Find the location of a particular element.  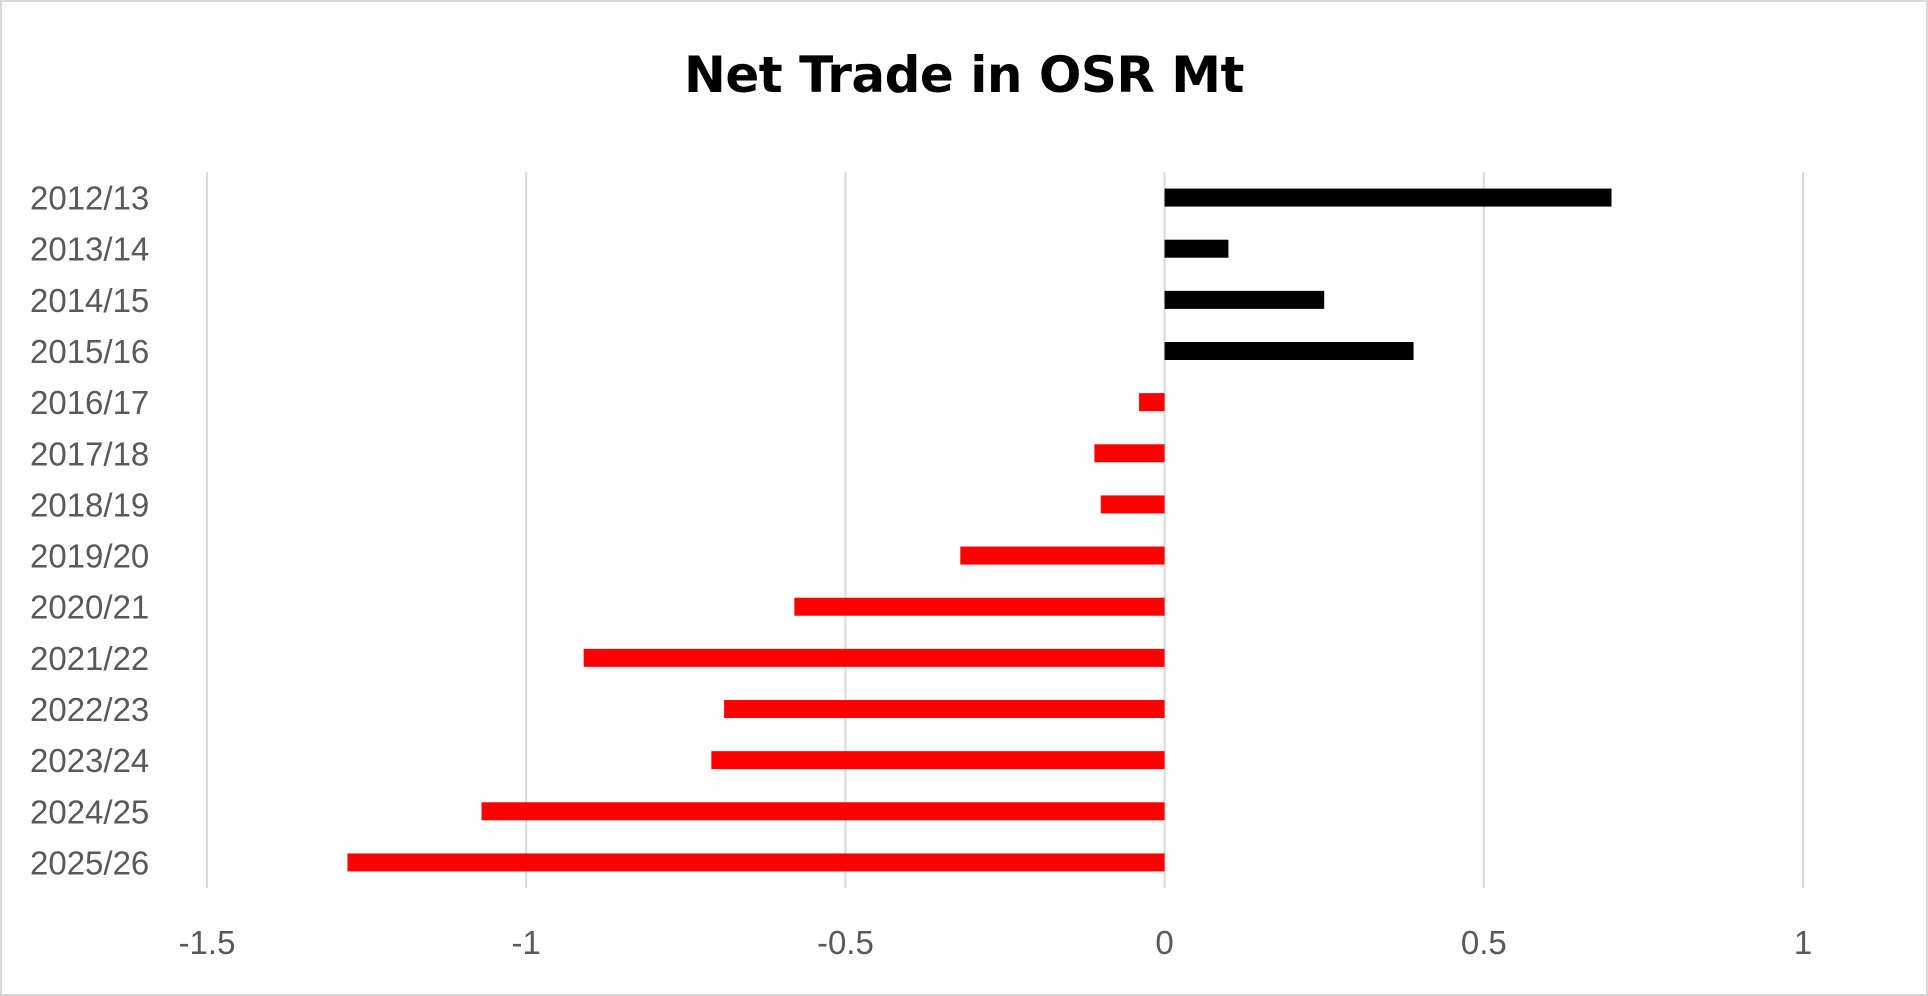

category-label: 2013/14 is located at coordinates (89, 249).